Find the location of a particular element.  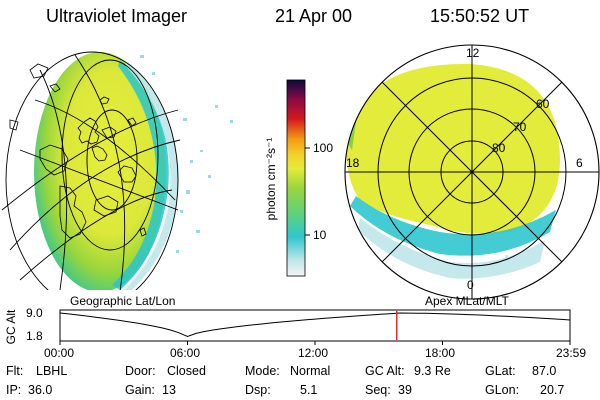

colorbar-unit-label: photon cm⁻²s⁻¹ is located at coordinates (271, 179).